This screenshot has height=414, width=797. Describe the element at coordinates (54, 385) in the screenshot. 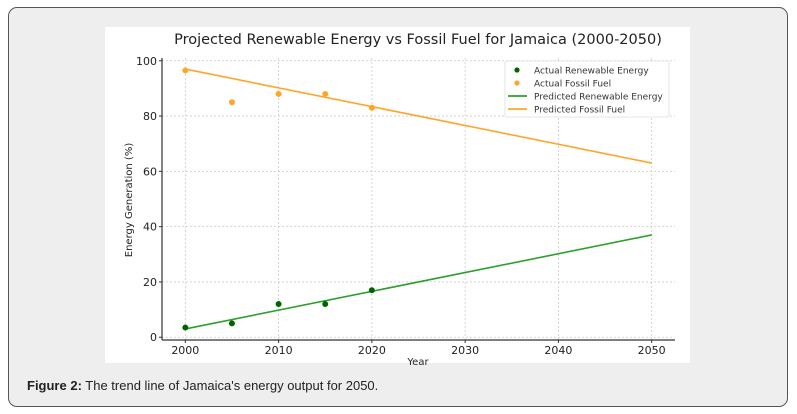

I see `caption-label: Figure 2:` at that location.